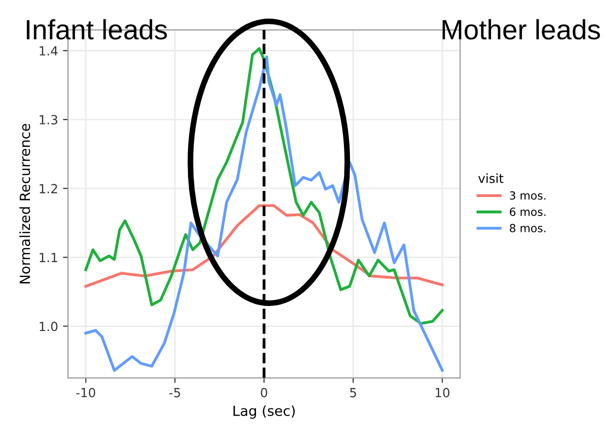 This screenshot has height=428, width=607. I want to click on legend-label: 6 mos., so click(528, 212).